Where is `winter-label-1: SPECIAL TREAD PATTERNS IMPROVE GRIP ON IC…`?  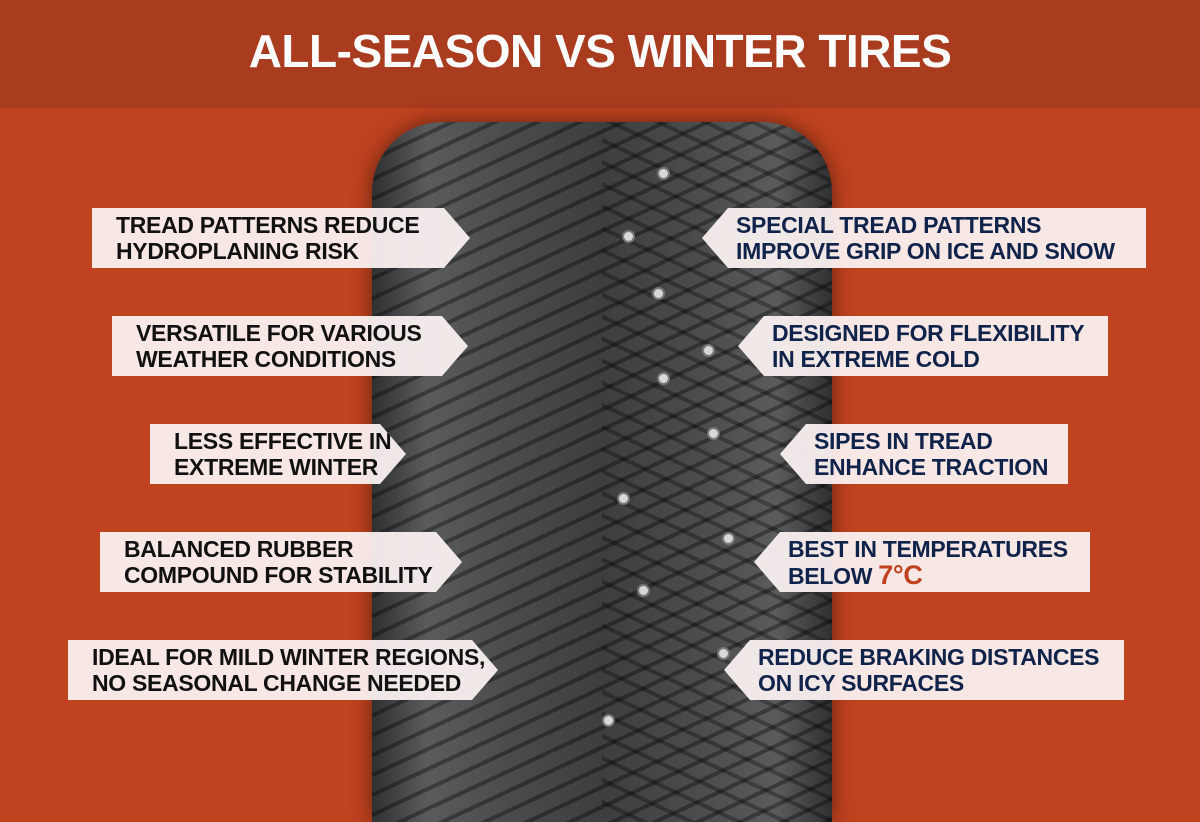 winter-label-1: SPECIAL TREAD PATTERNS IMPROVE GRIP ON IC… is located at coordinates (924, 238).